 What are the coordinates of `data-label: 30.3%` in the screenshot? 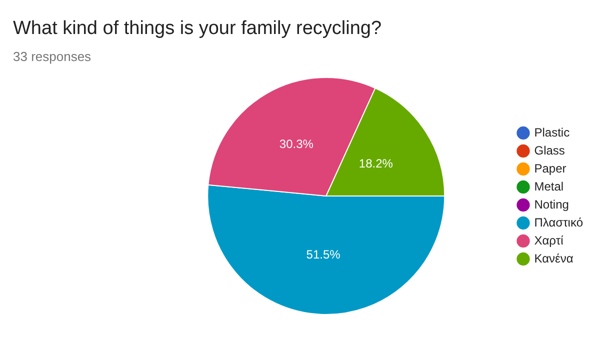 It's located at (296, 144).